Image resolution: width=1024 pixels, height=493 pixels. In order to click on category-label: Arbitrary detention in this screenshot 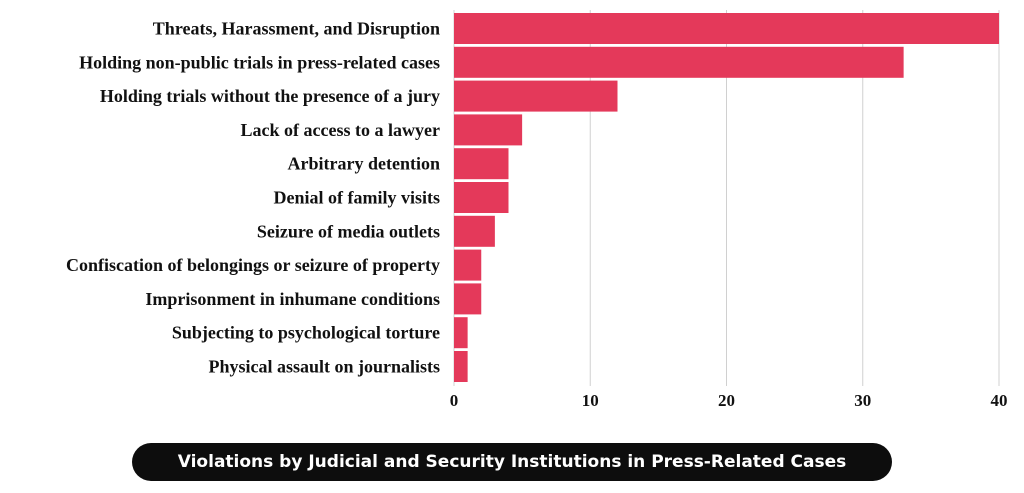, I will do `click(364, 164)`.